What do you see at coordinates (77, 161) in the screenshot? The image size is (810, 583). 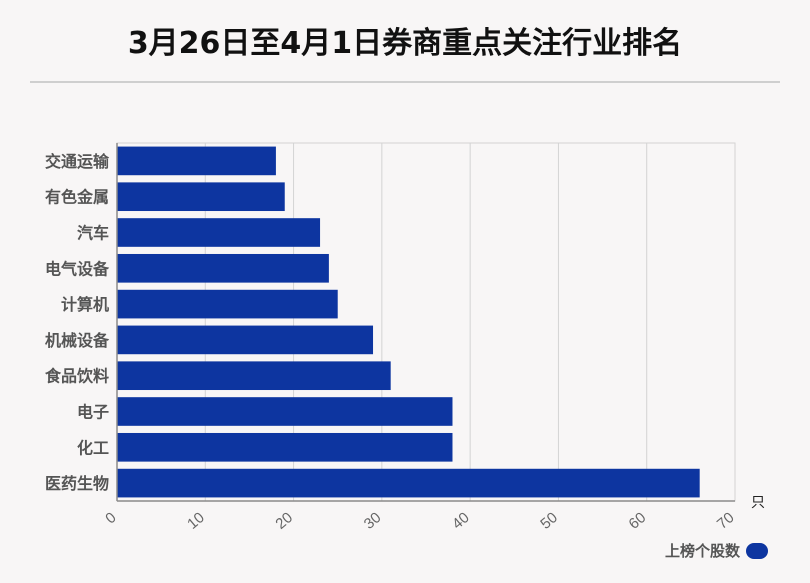 I see `category-label: 交通运输` at bounding box center [77, 161].